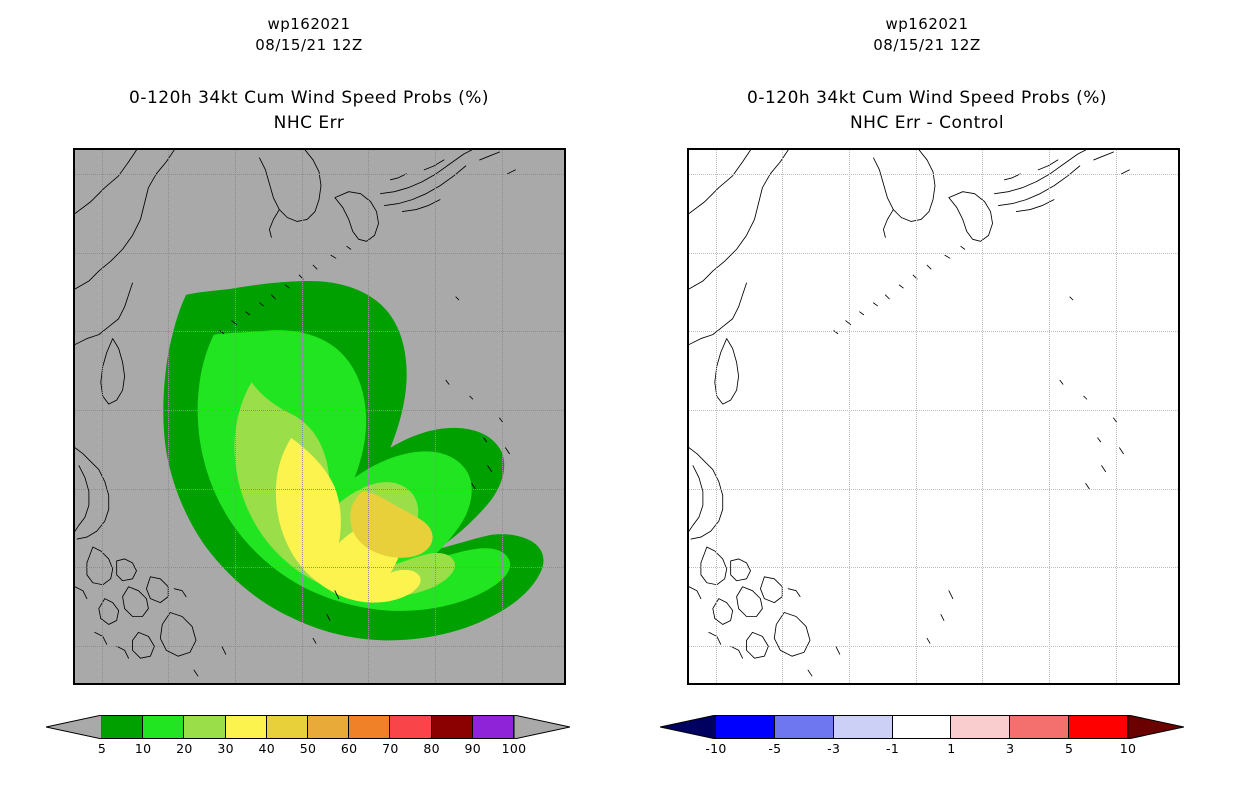 Image resolution: width=1236 pixels, height=800 pixels. What do you see at coordinates (951, 748) in the screenshot?
I see `colorbar-tick: 1` at bounding box center [951, 748].